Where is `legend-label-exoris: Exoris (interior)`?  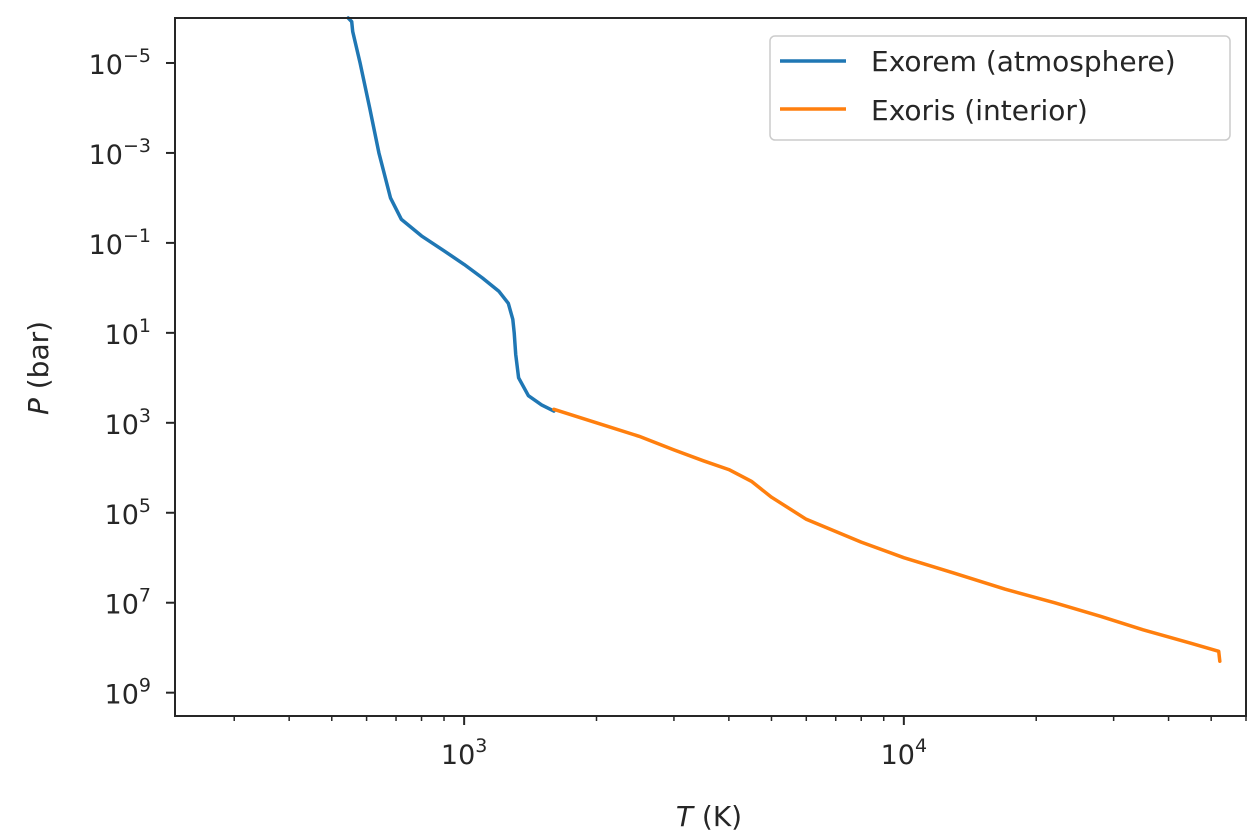
legend-label-exoris: Exoris (interior) is located at coordinates (979, 110).